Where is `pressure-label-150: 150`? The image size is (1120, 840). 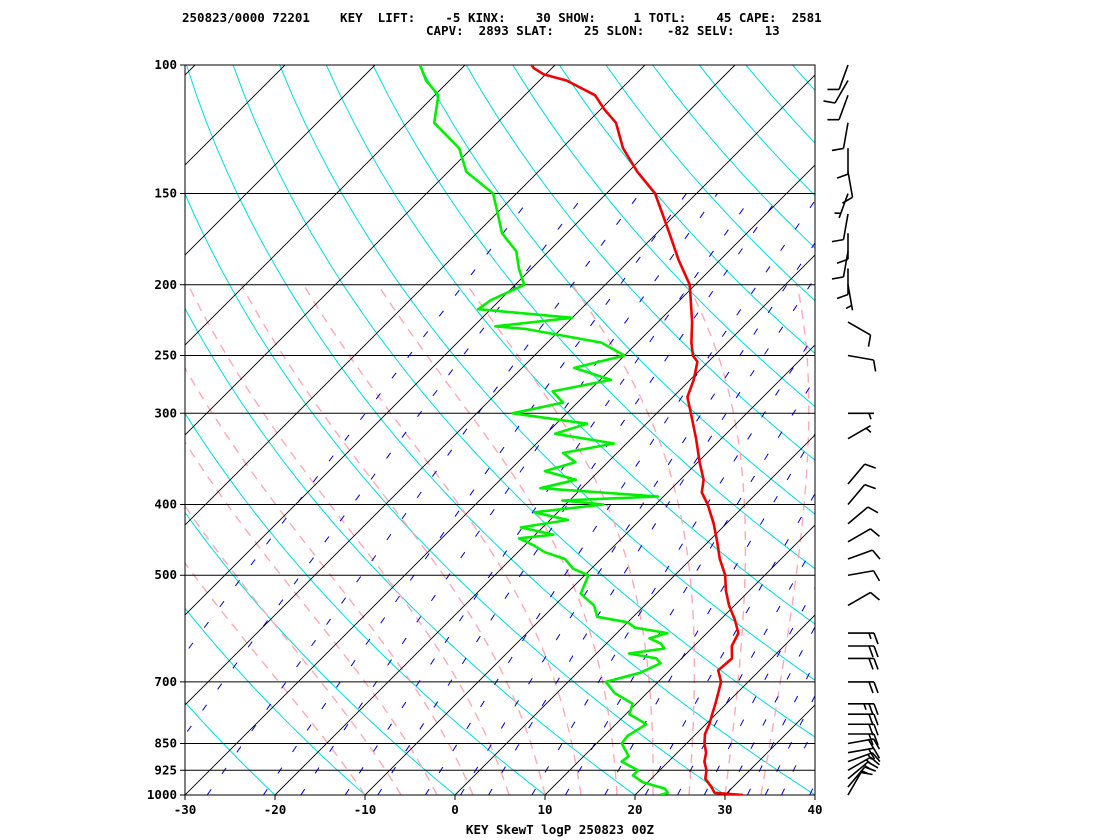 pressure-label-150: 150 is located at coordinates (165, 193).